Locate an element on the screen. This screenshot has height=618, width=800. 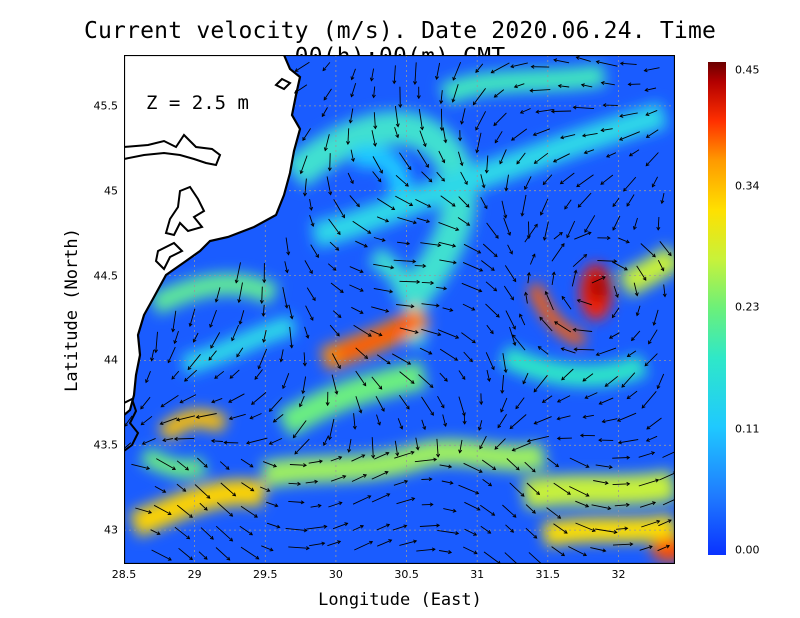
y-axis-label: Latitude (North) is located at coordinates (72, 310).